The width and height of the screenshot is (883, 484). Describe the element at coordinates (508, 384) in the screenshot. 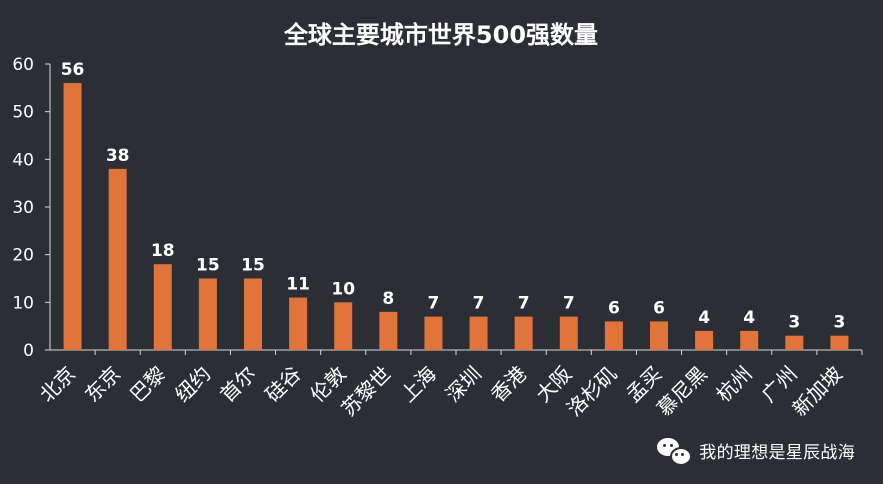

I see `x-tick-label: 香港` at that location.